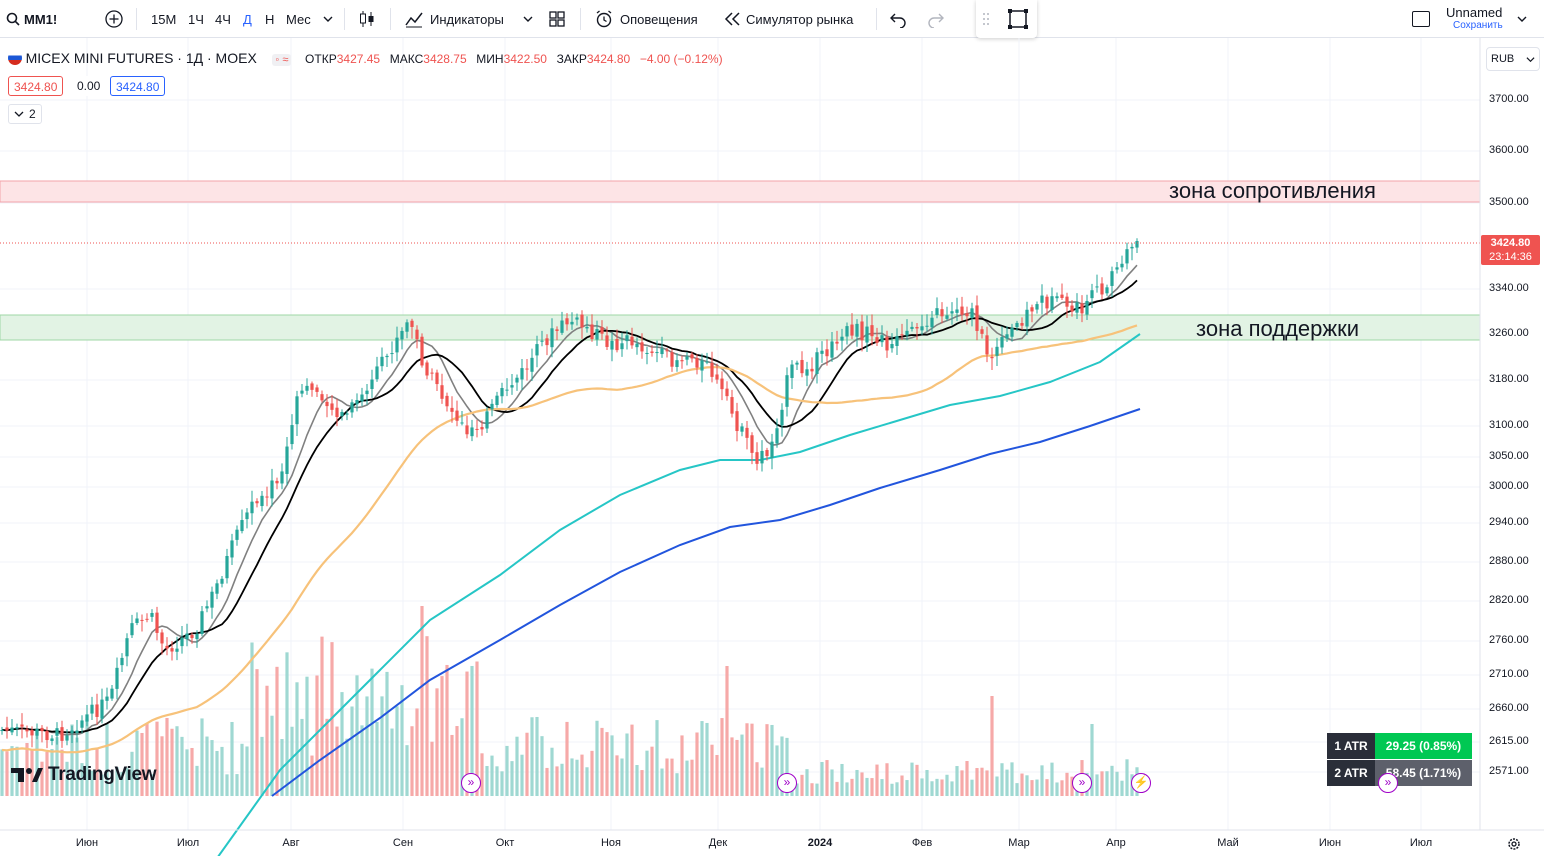 Image resolution: width=1544 pixels, height=857 pixels. I want to click on support-zone-label: зона поддержки, so click(1278, 328).